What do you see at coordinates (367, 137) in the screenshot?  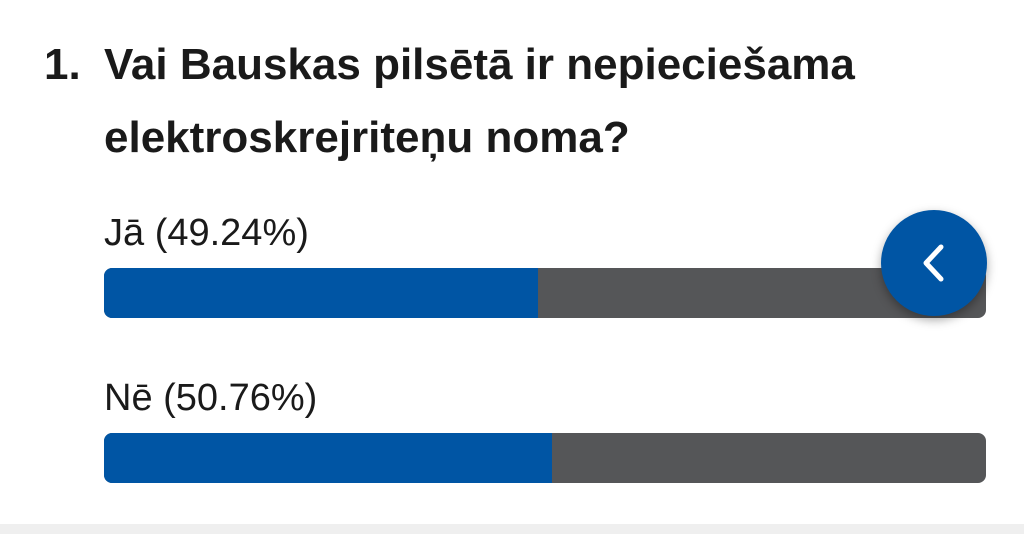 I see `question-text: elektroskrejriteņu noma?` at bounding box center [367, 137].